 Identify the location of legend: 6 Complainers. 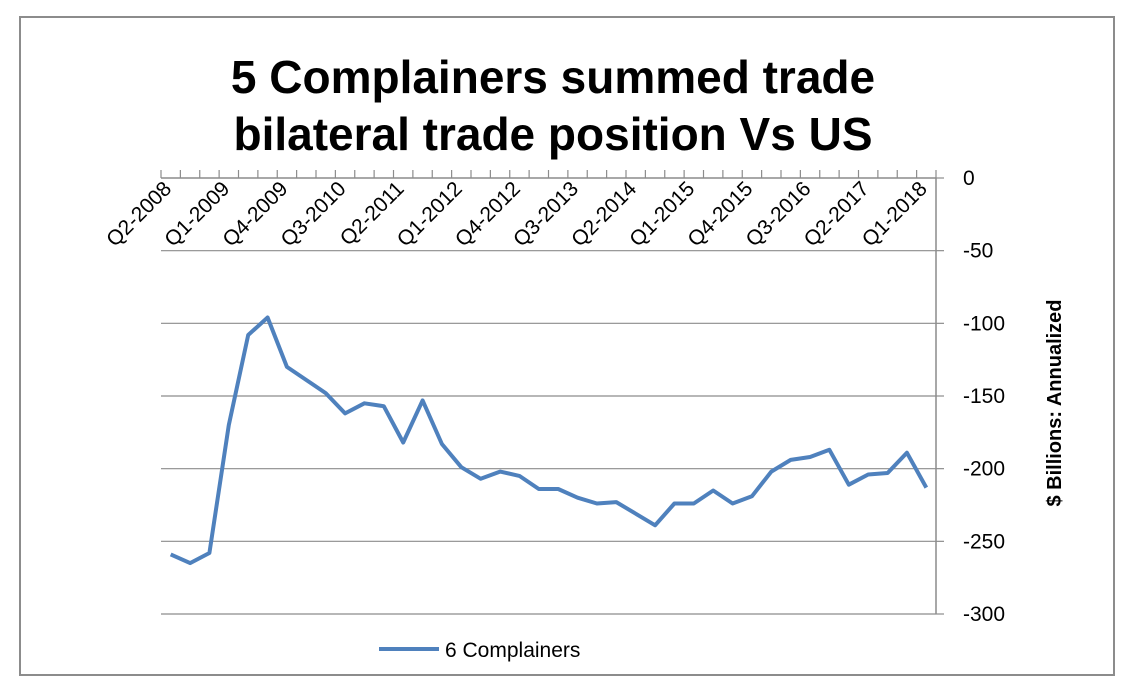
(479, 650).